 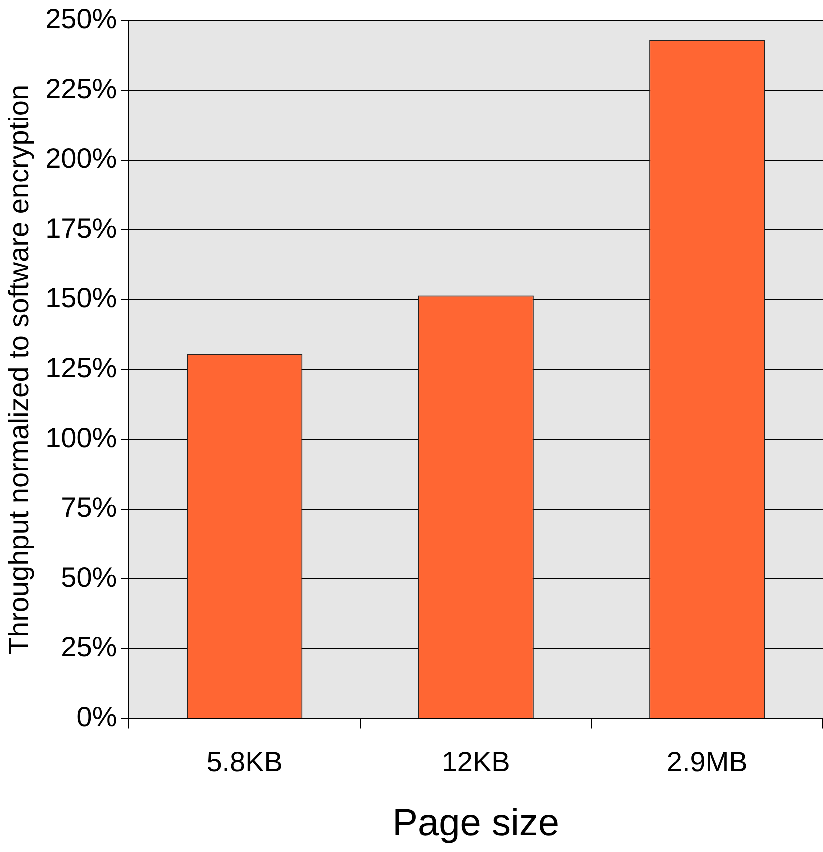 I want to click on y-tick-label: 125%, so click(x=82, y=368).